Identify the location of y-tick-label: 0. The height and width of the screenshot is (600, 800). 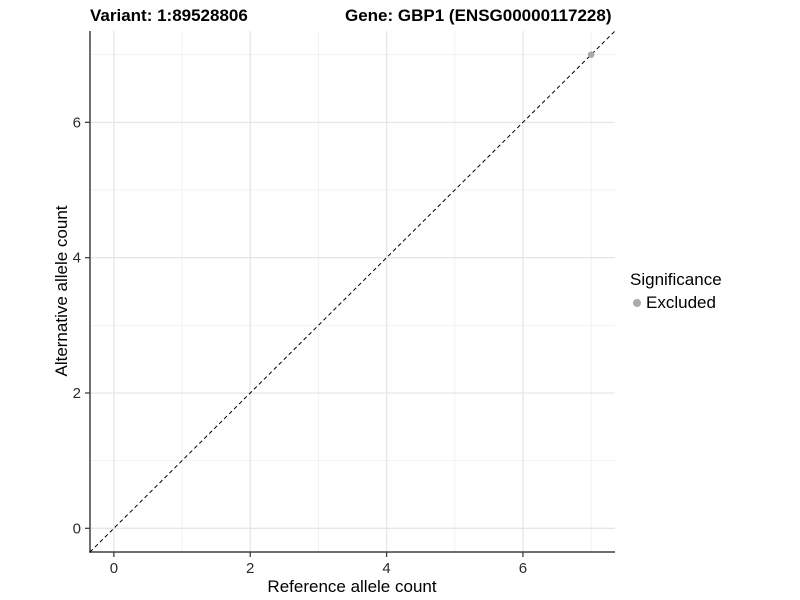
(77, 528).